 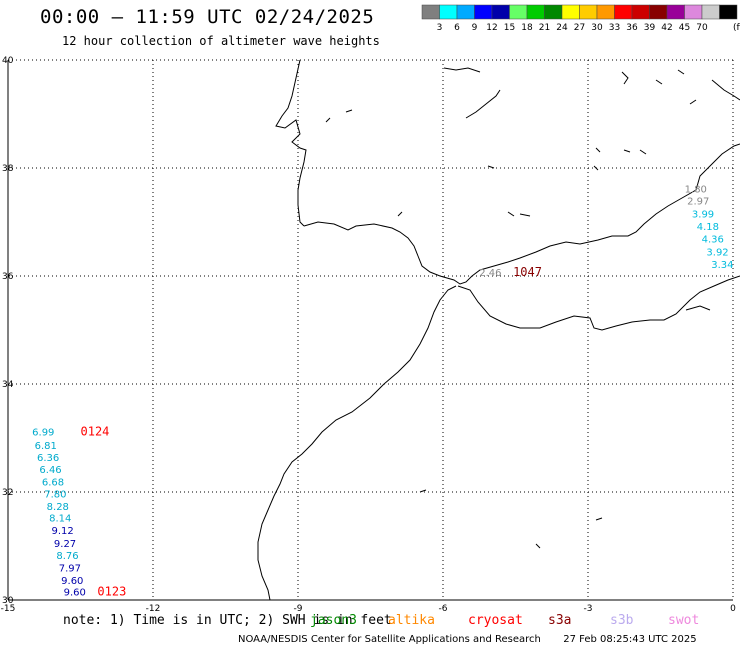 I want to click on latitude-label: 38, so click(x=8, y=169).